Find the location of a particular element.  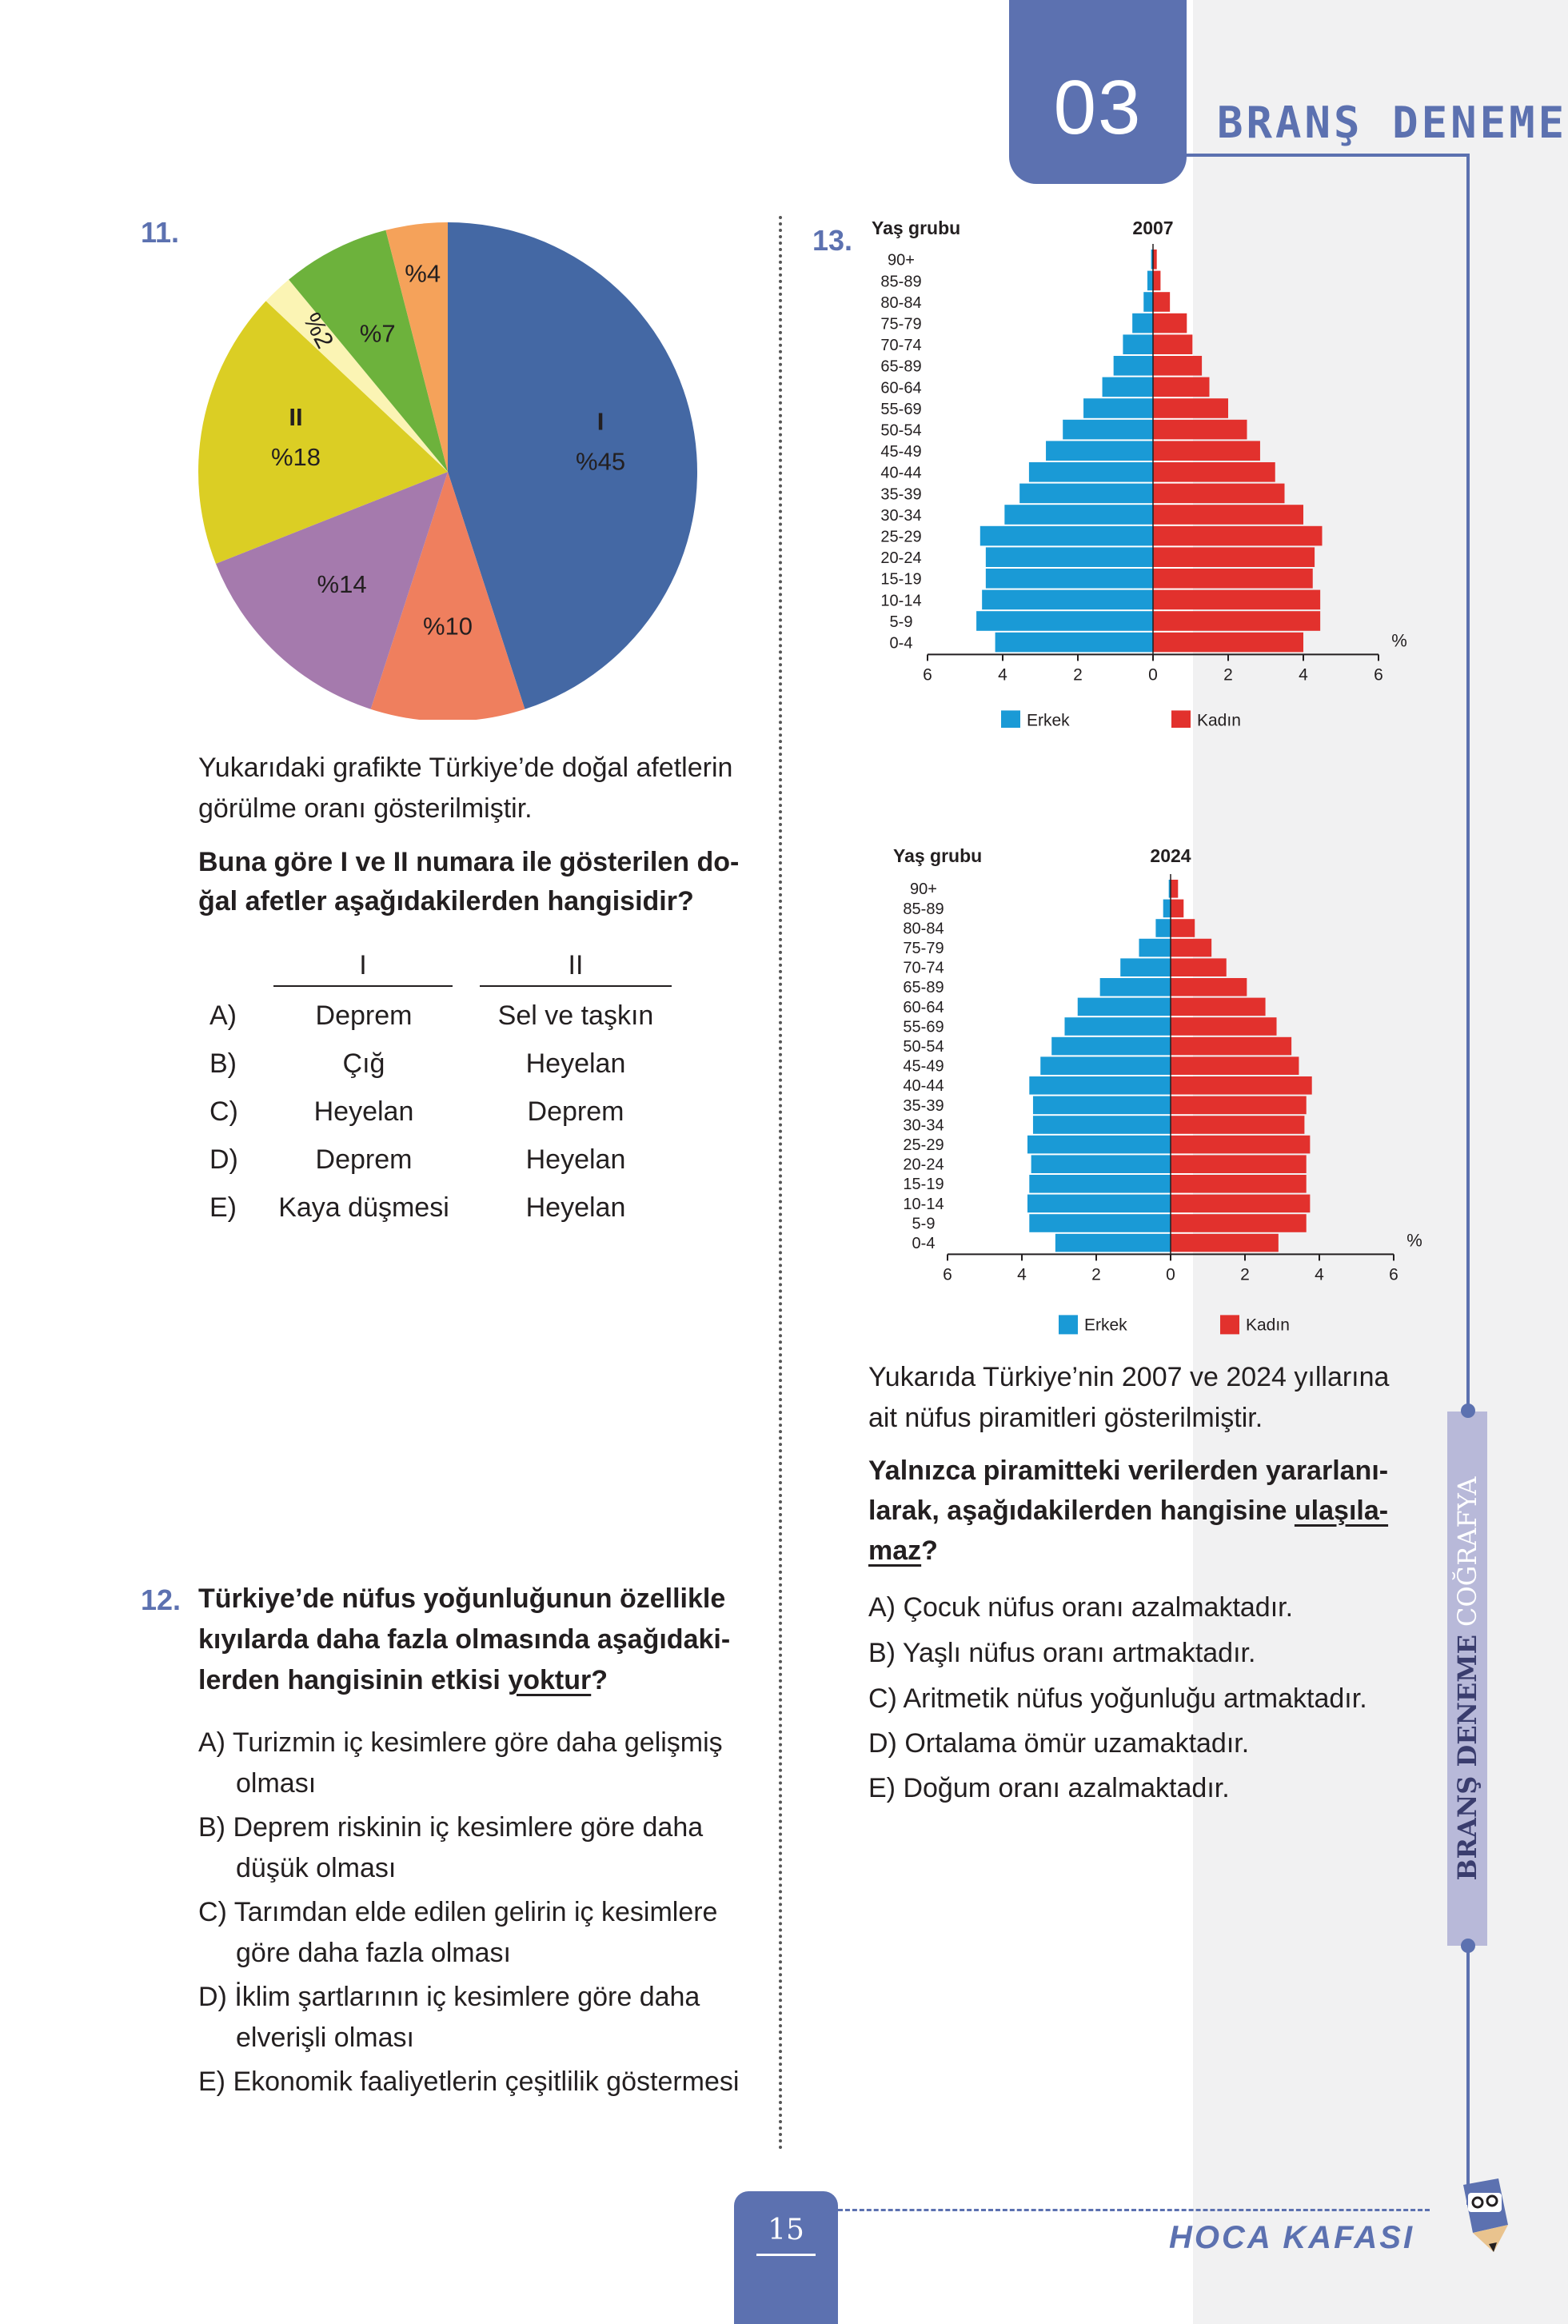

side-tab-dot-bottom is located at coordinates (1468, 1946).